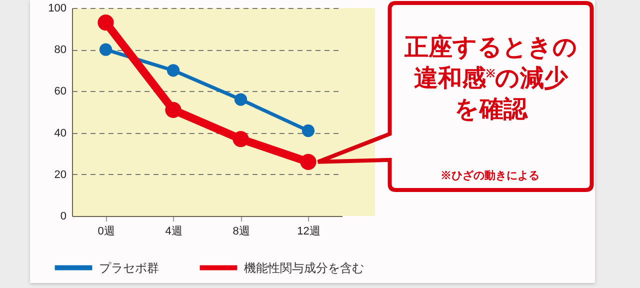 Image resolution: width=640 pixels, height=288 pixels. Describe the element at coordinates (60, 133) in the screenshot. I see `y-tick-label: 40` at that location.